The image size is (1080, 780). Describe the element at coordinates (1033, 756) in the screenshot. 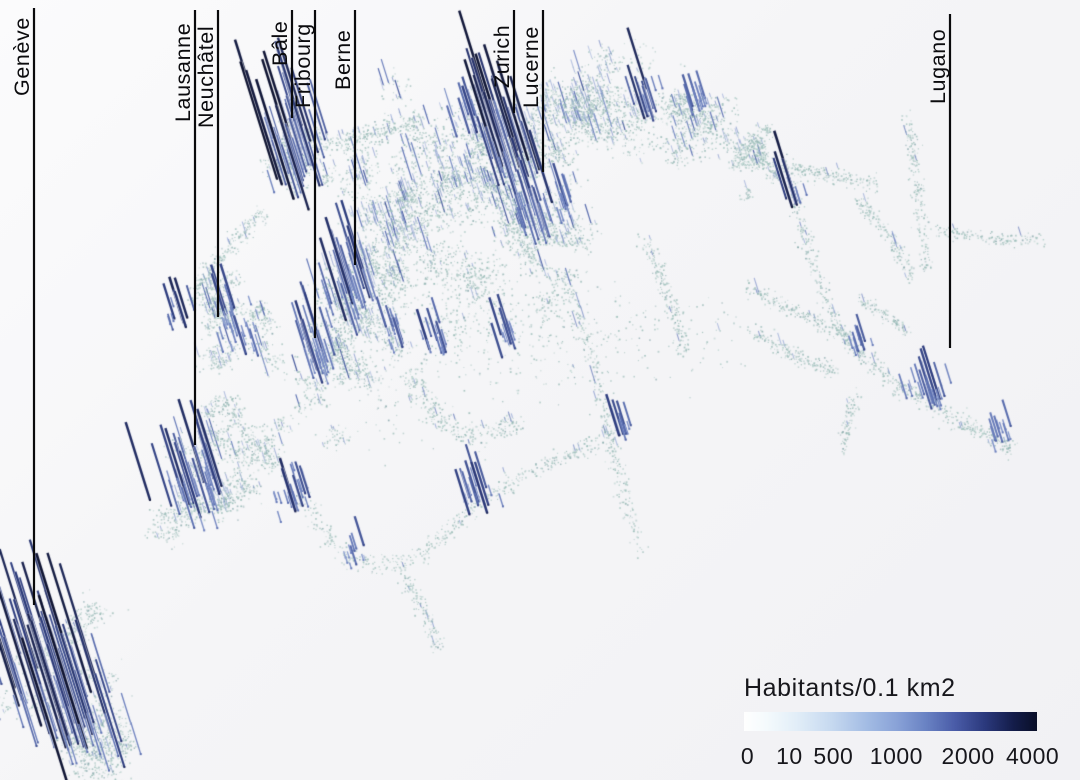

I see `legend-tick-4000: 4000` at that location.